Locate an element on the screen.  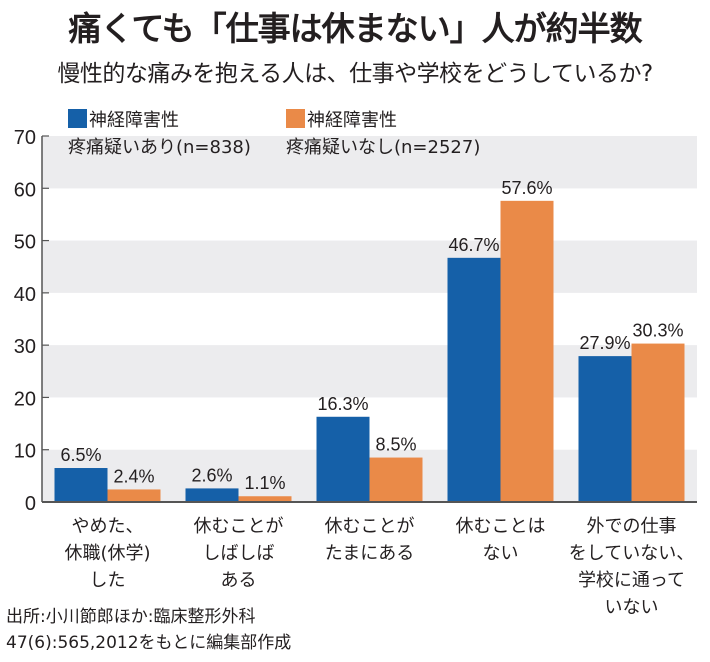
legend-label: 疼痛疑いあり(n=838) is located at coordinates (159, 147).